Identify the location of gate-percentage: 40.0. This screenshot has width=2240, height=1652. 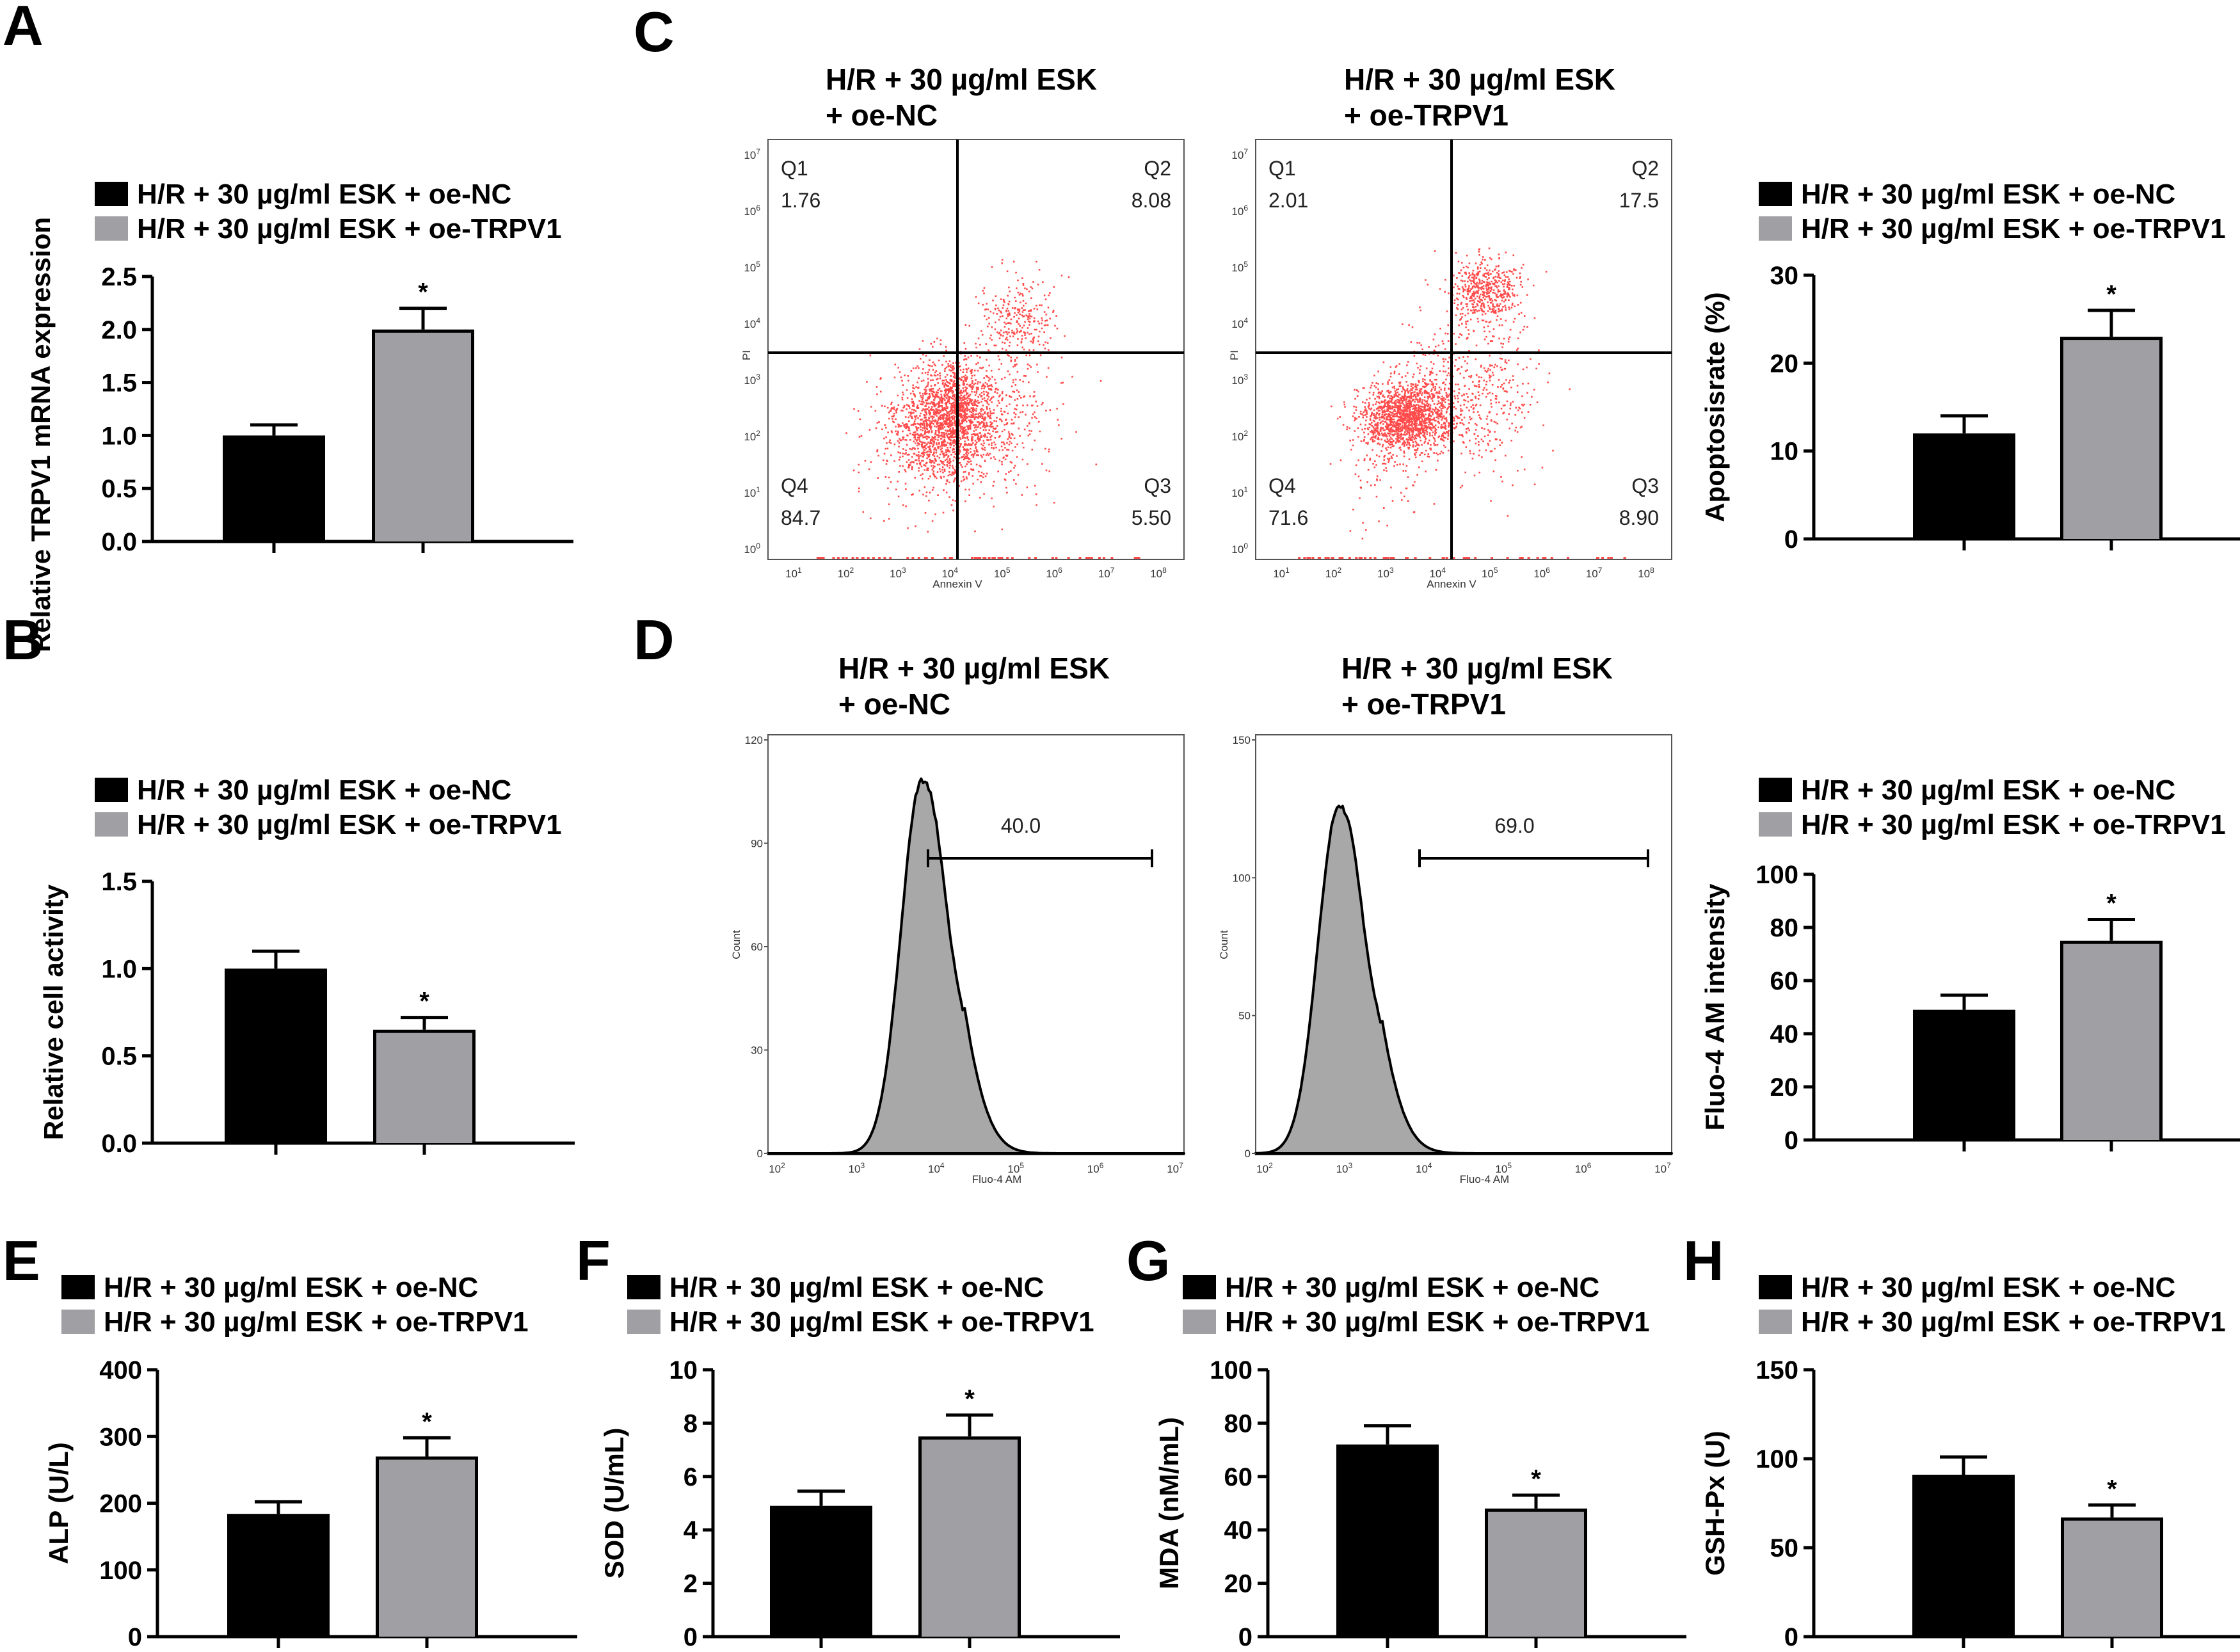
(1021, 825).